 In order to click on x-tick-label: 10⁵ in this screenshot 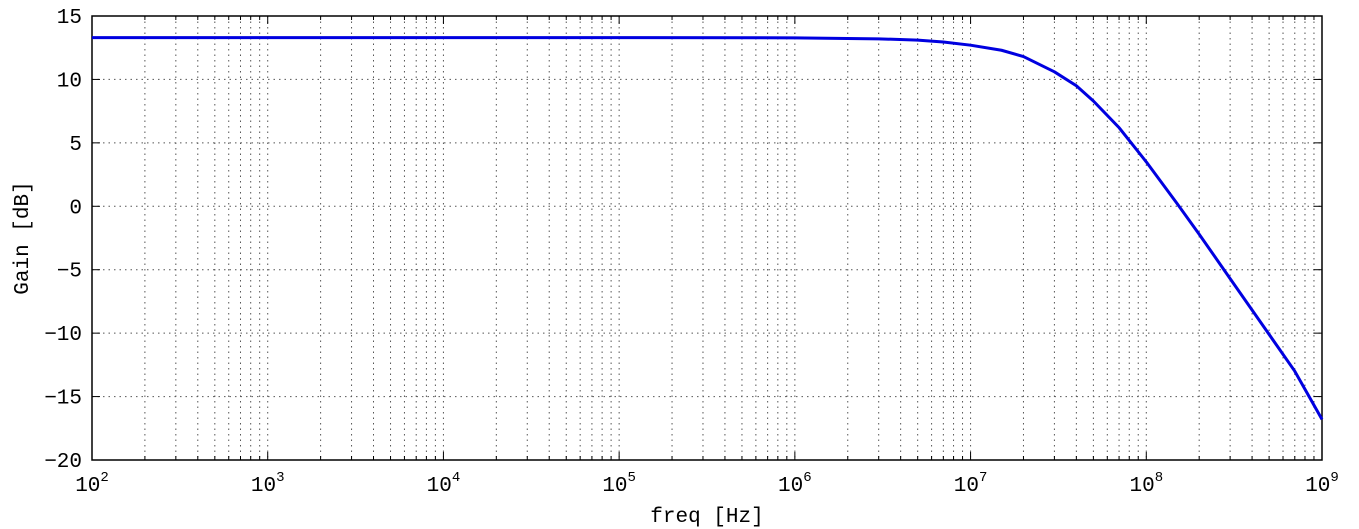, I will do `click(619, 484)`.